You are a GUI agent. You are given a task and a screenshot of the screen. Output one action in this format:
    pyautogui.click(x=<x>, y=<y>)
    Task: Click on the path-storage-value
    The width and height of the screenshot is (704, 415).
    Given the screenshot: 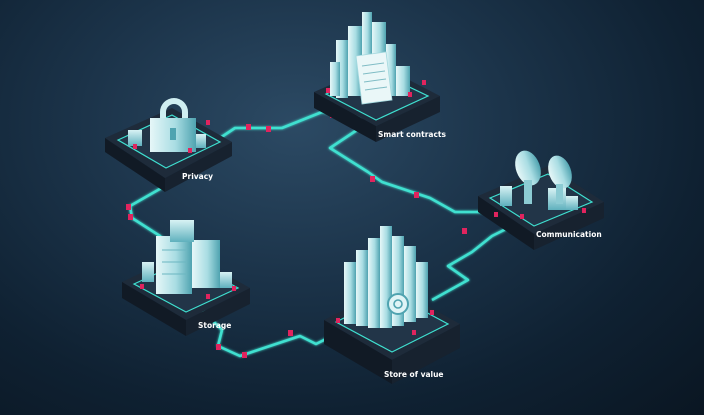 What is the action you would take?
    pyautogui.click(x=268, y=330)
    